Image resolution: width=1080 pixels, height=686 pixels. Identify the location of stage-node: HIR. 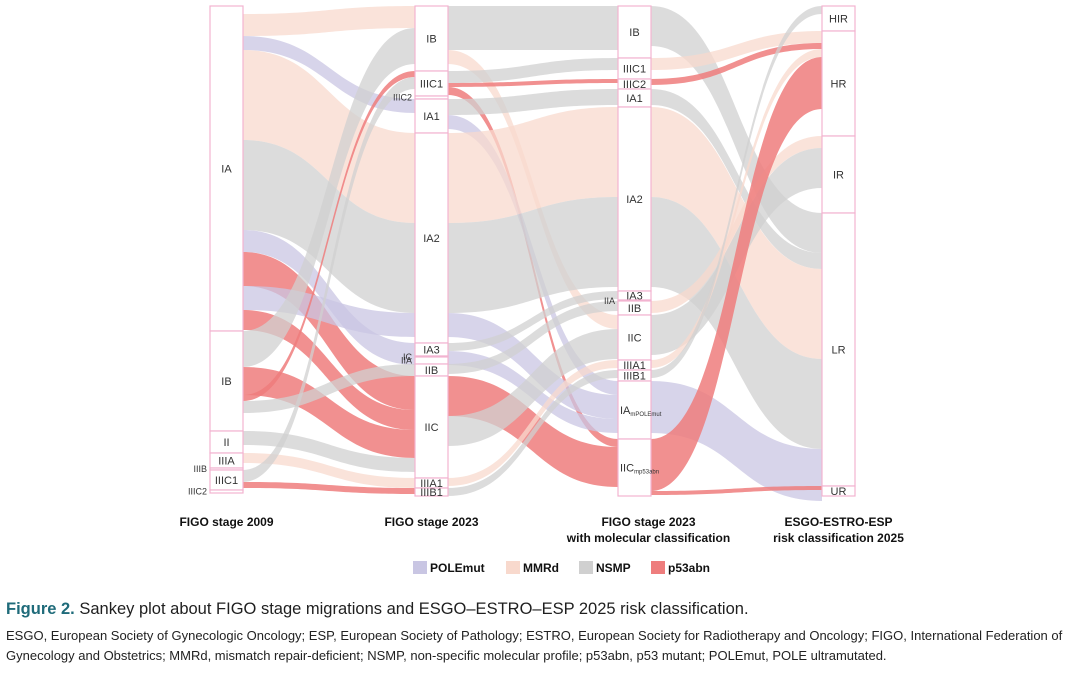
(838, 18).